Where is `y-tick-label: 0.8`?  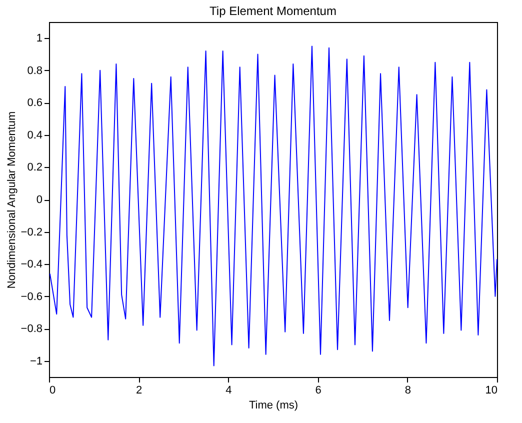
y-tick-label: 0.8 is located at coordinates (34, 70).